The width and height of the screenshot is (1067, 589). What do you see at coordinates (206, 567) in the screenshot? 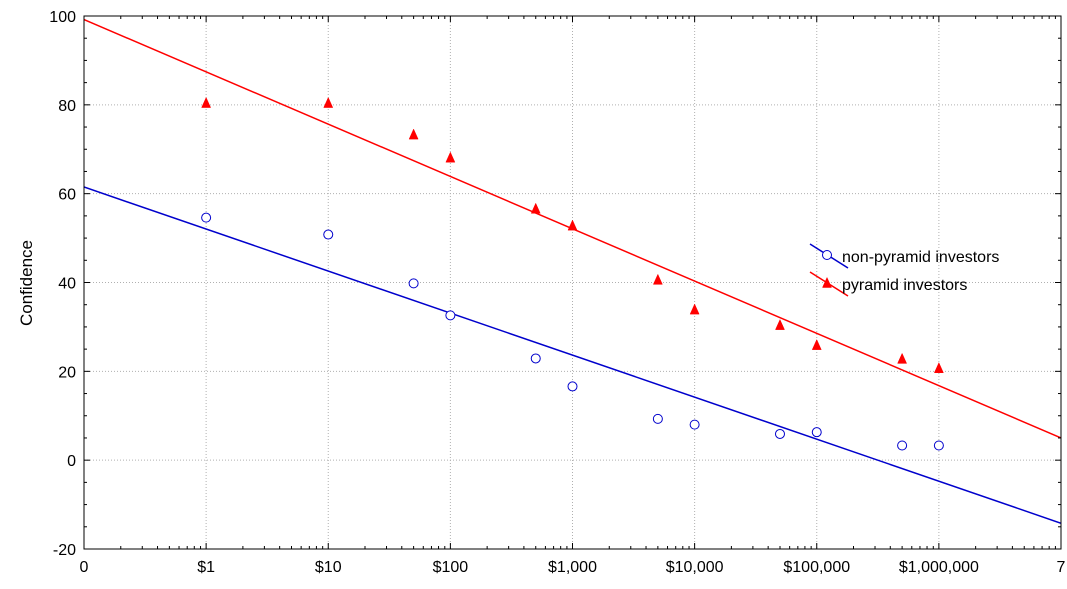
I see `x-tick-label: $1` at bounding box center [206, 567].